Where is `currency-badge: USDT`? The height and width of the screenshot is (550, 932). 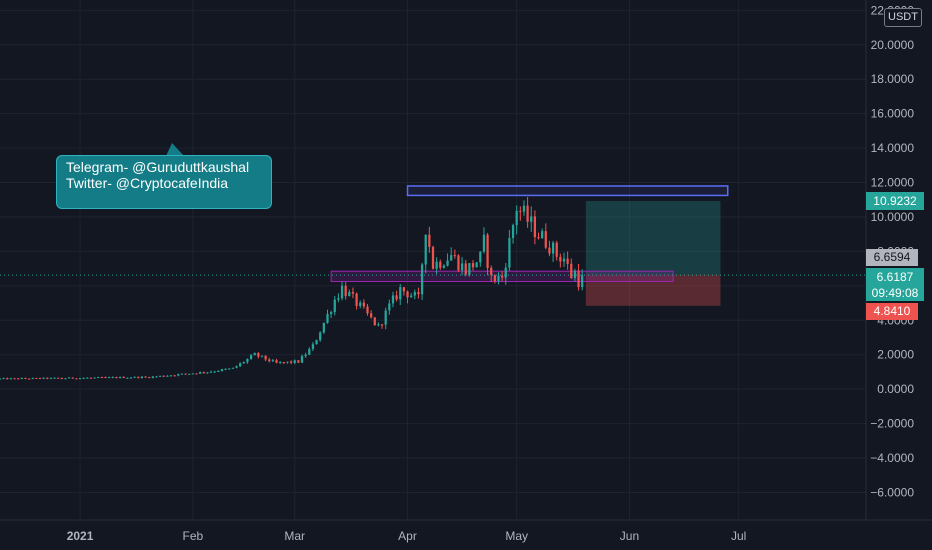 currency-badge: USDT is located at coordinates (903, 17).